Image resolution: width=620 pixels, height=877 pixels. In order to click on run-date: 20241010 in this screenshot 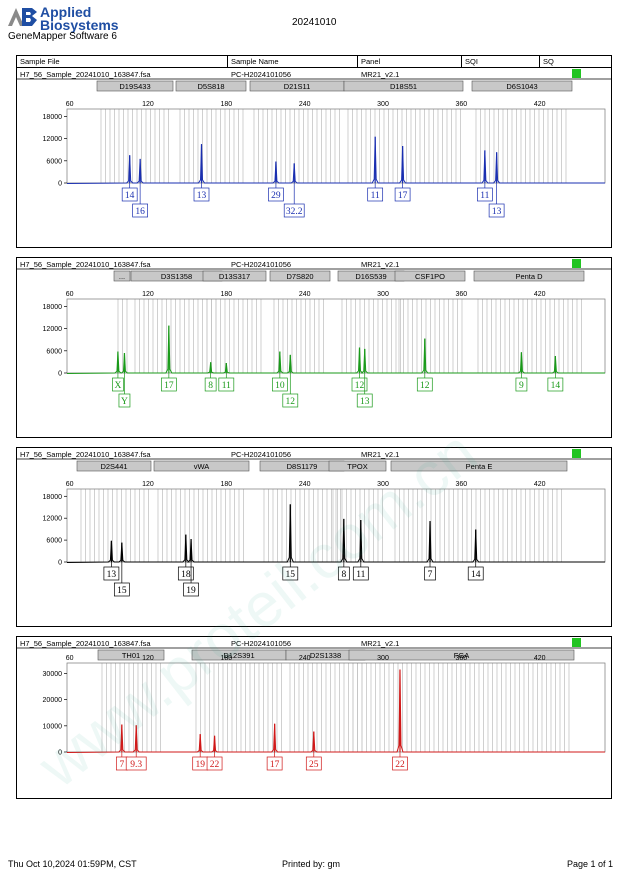, I will do `click(314, 22)`.